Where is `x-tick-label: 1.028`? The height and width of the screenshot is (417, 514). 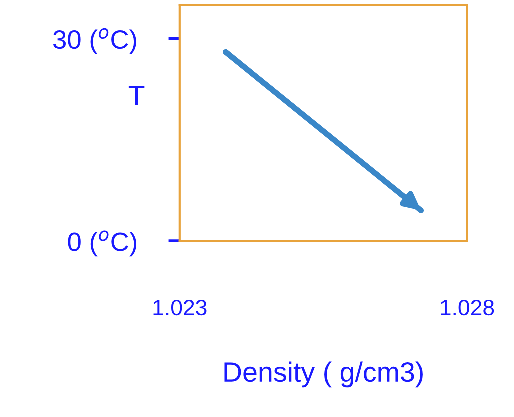
x-tick-label: 1.028 is located at coordinates (467, 308).